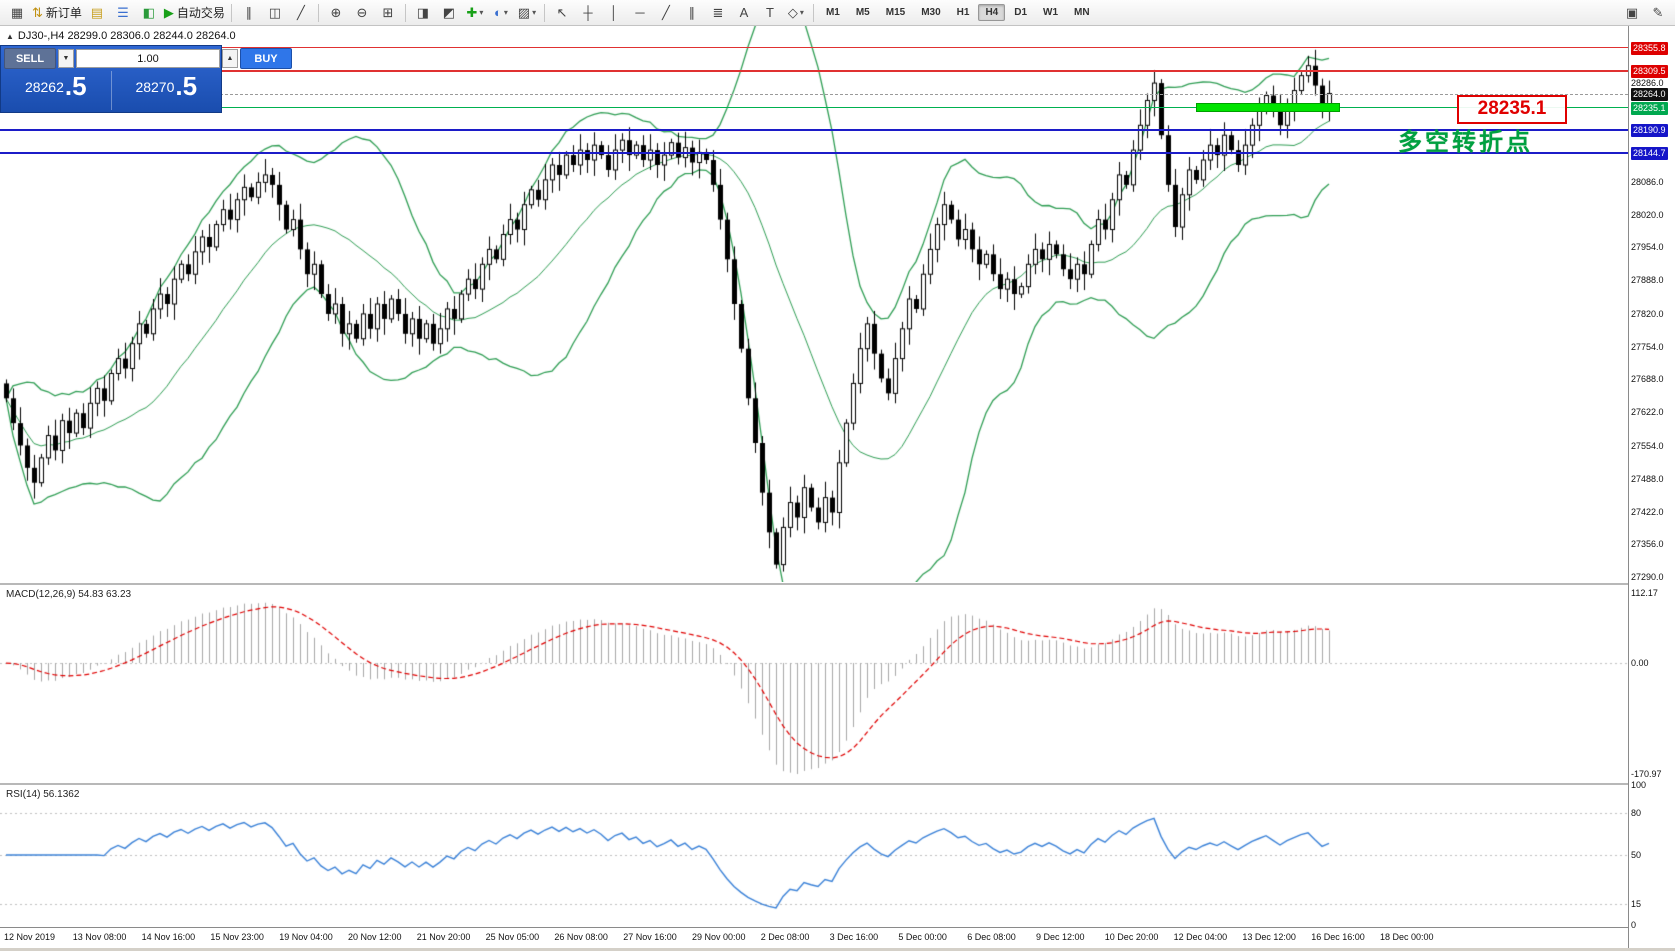  I want to click on templates-icon: ▨ ▾, so click(527, 13).